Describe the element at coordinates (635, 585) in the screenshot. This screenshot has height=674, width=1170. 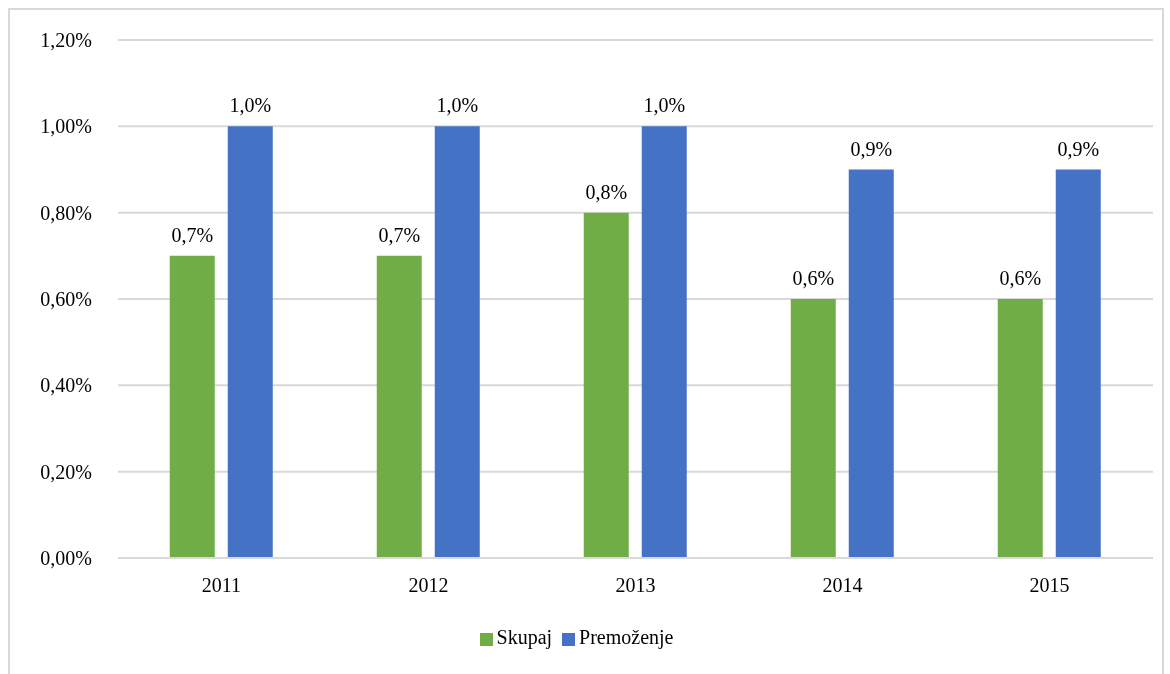
I see `x-tick-label: 2013` at that location.